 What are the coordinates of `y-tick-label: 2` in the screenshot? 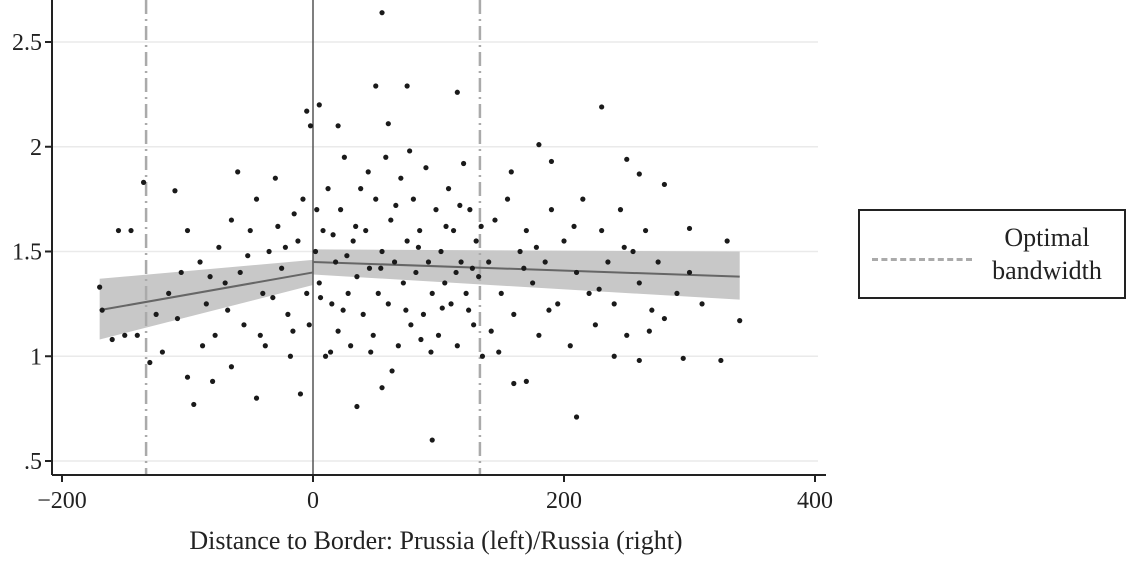 It's located at (36, 148).